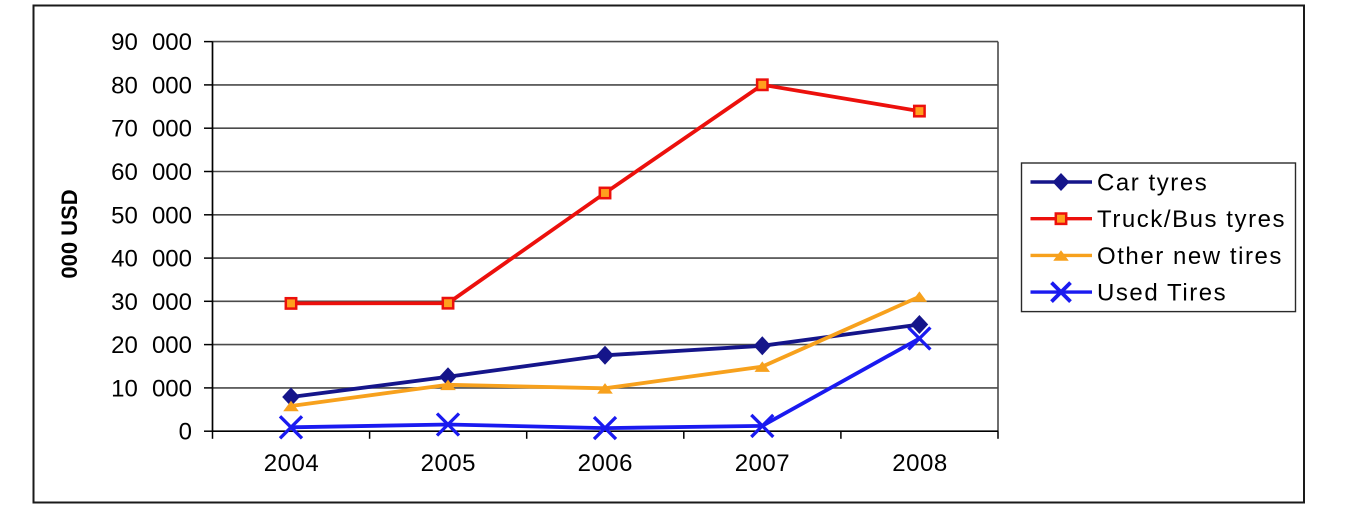 This screenshot has width=1371, height=519. Describe the element at coordinates (151, 129) in the screenshot. I see `svg-text: 70 000` at that location.